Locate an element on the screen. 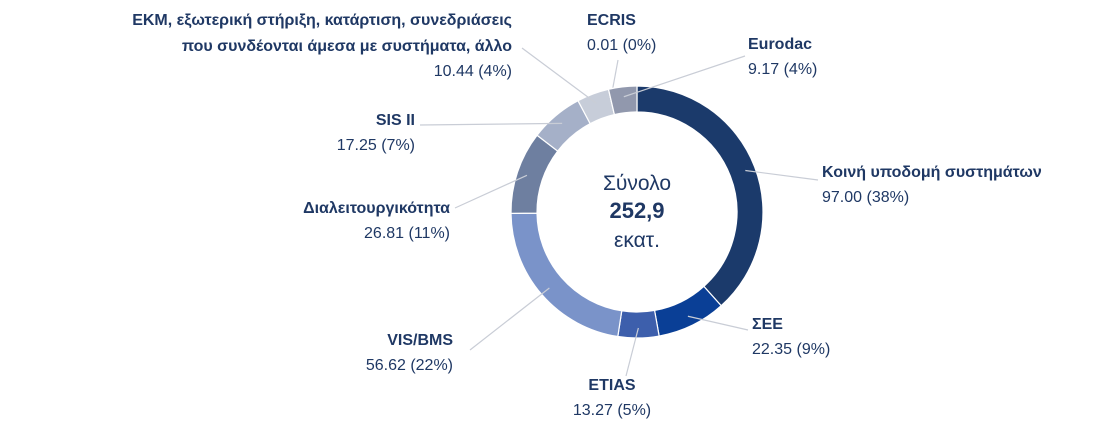 Image resolution: width=1117 pixels, height=422 pixels. segment-label: ΣΕΕ 22.35 (9%) is located at coordinates (791, 337).